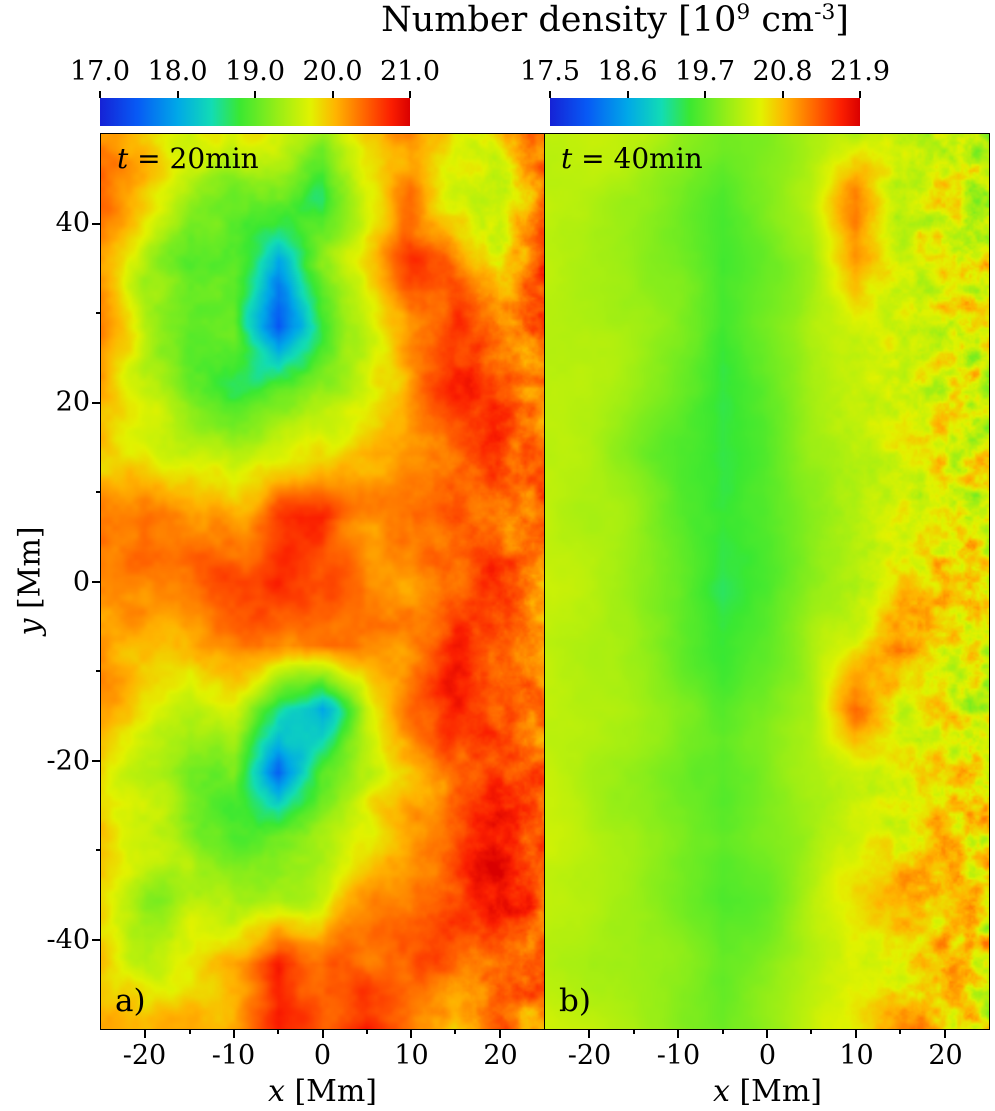 The image size is (995, 1111). What do you see at coordinates (59, 581) in the screenshot?
I see `y-axis-tick-labels: 40 20 0 -20 -40` at bounding box center [59, 581].